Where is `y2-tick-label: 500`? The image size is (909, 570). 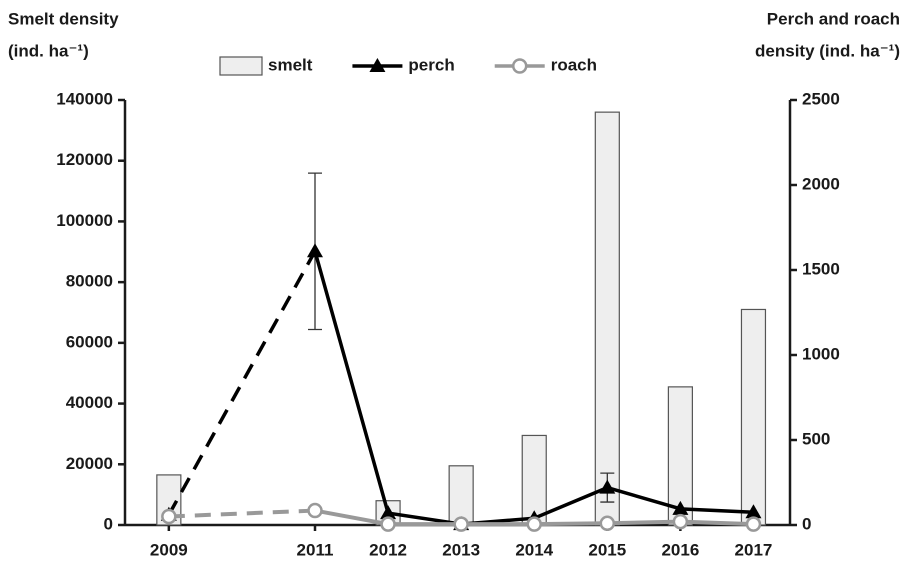
y2-tick-label: 500 is located at coordinates (816, 438).